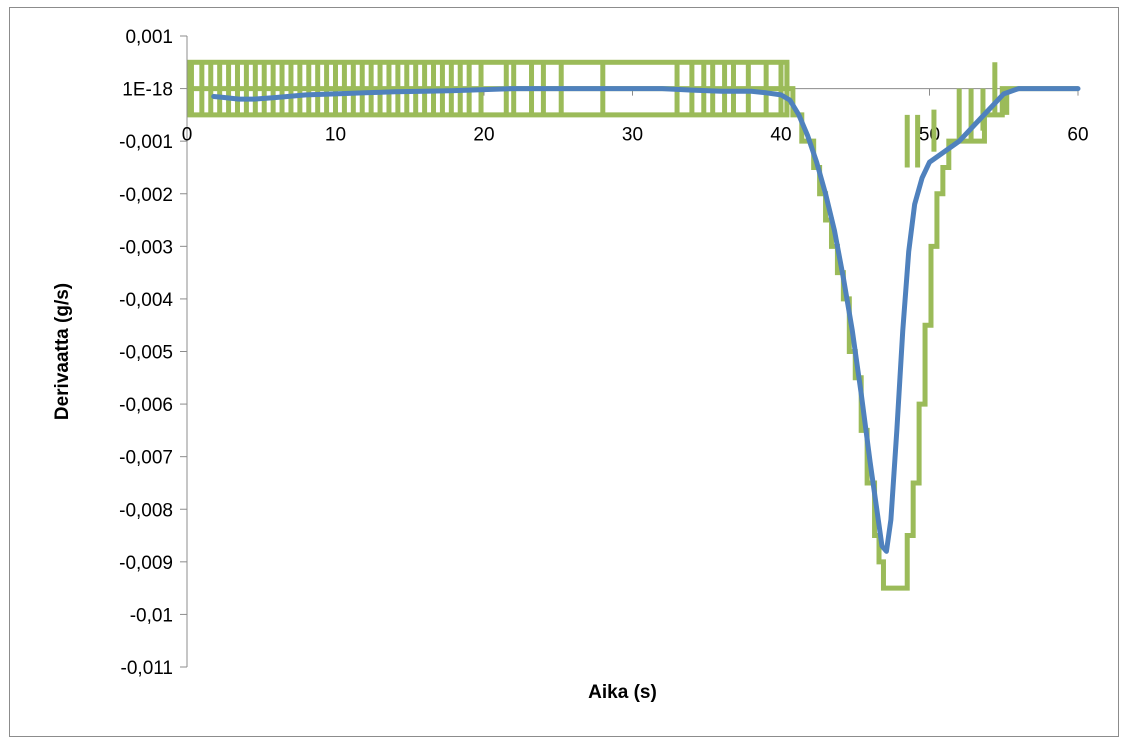  What do you see at coordinates (780, 135) in the screenshot?
I see `x-tick-label: 40` at bounding box center [780, 135].